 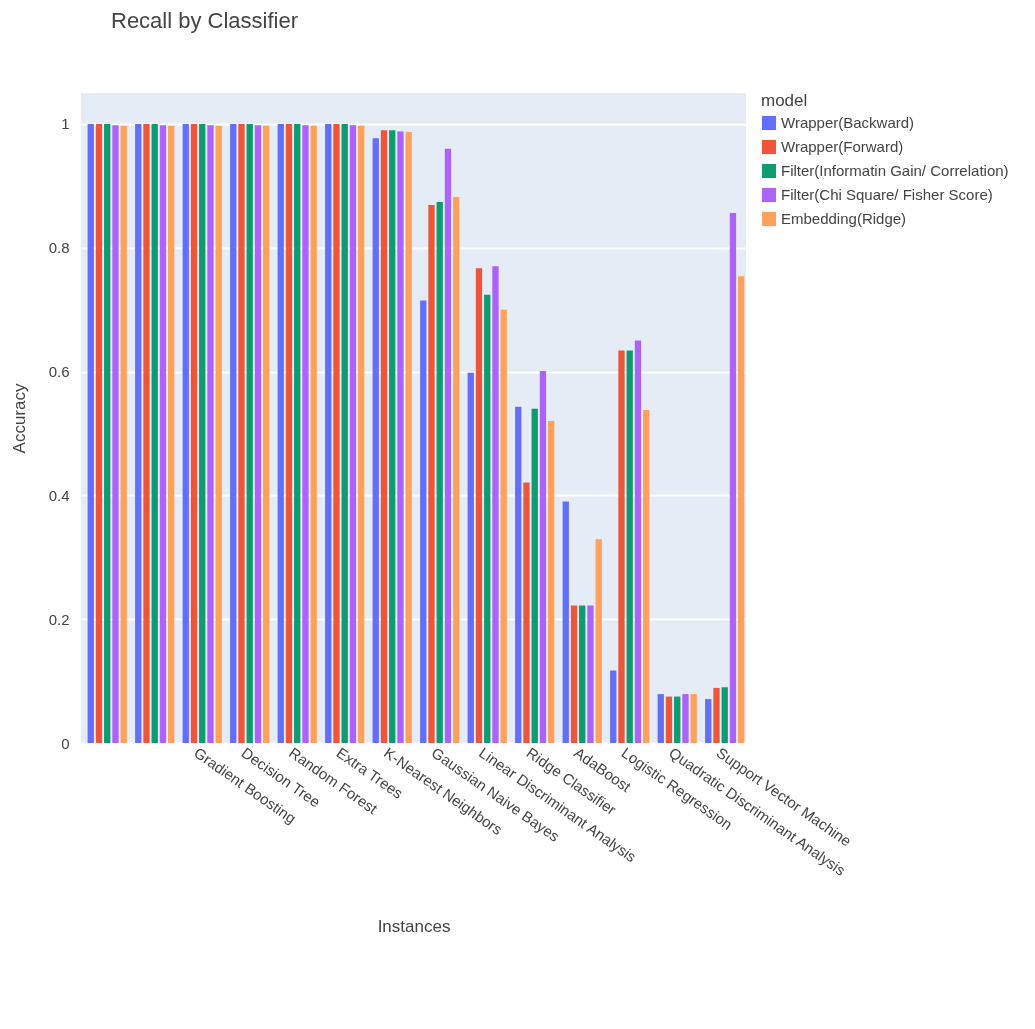 What do you see at coordinates (887, 194) in the screenshot?
I see `legend-label: Filter(Chi Square/ Fisher Score)` at bounding box center [887, 194].